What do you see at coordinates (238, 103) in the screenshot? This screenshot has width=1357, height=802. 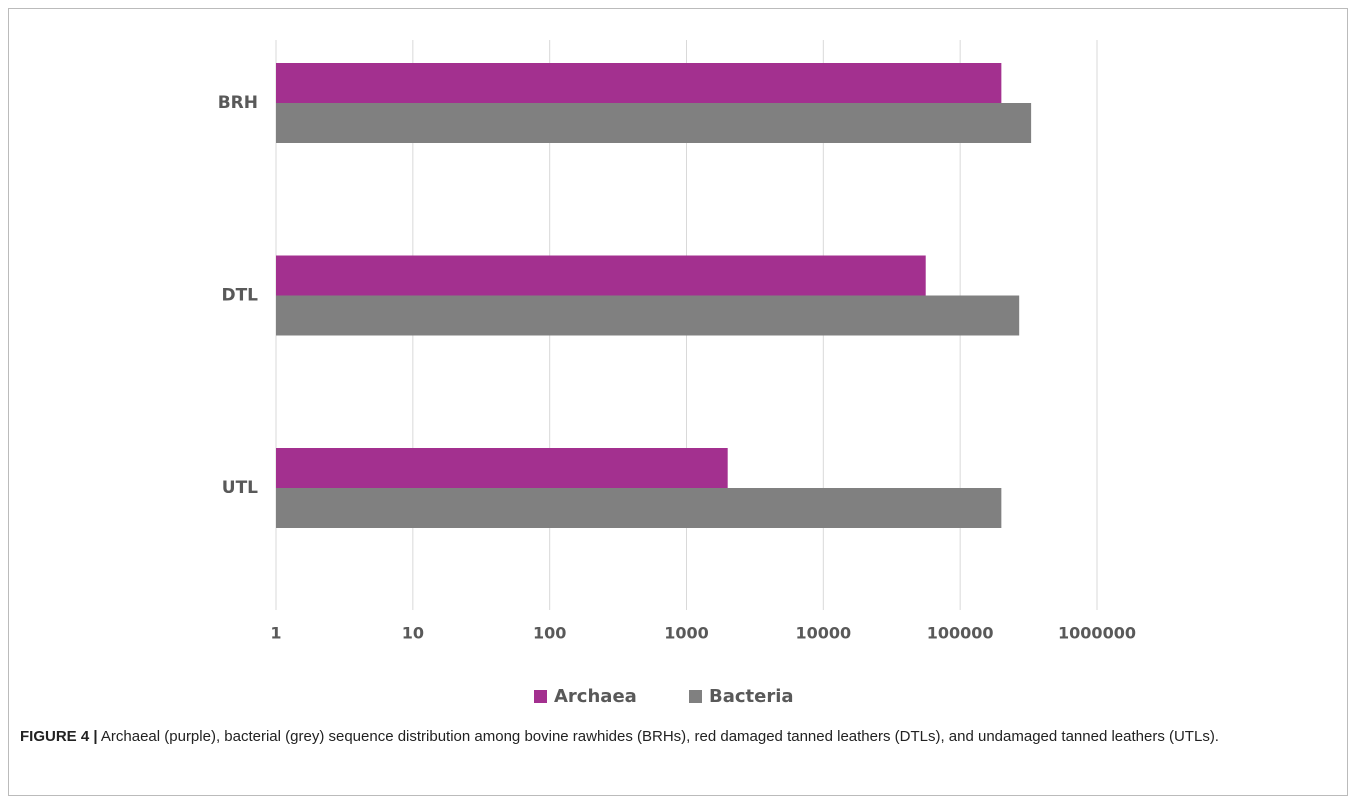 I see `y-tick-label: BRH` at bounding box center [238, 103].